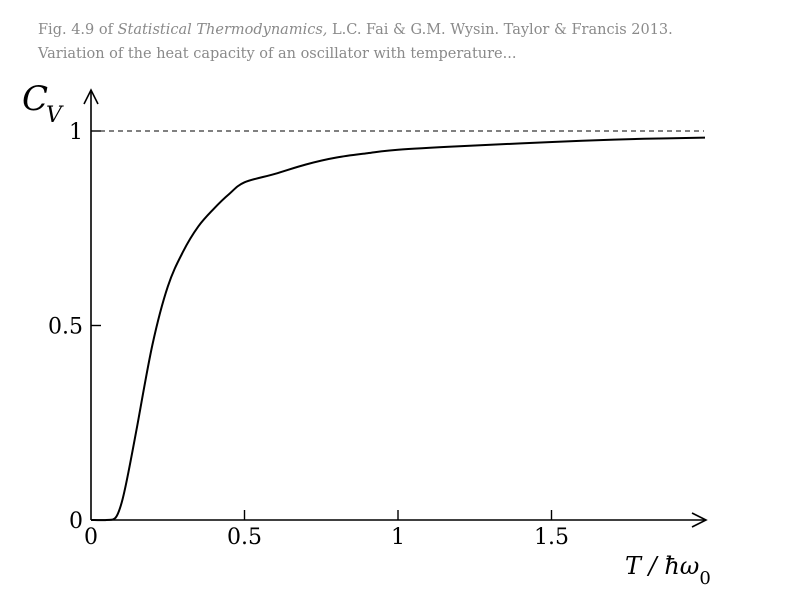 This screenshot has height=612, width=792. Describe the element at coordinates (91, 96) in the screenshot. I see `y-axis-arrowhead` at that location.